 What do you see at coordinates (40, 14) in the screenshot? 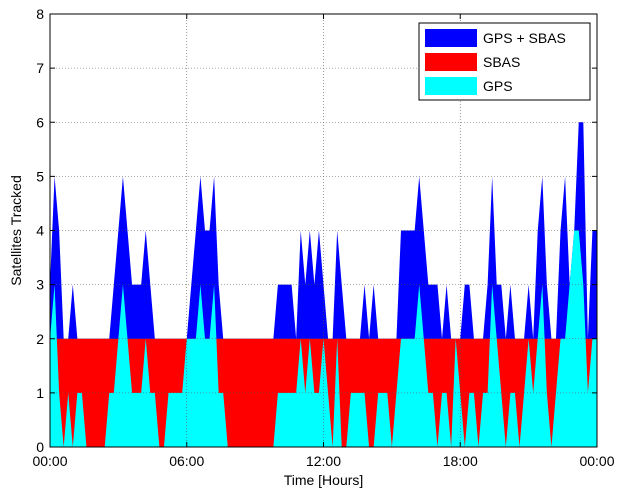
I see `y-tick-label: 8` at bounding box center [40, 14].